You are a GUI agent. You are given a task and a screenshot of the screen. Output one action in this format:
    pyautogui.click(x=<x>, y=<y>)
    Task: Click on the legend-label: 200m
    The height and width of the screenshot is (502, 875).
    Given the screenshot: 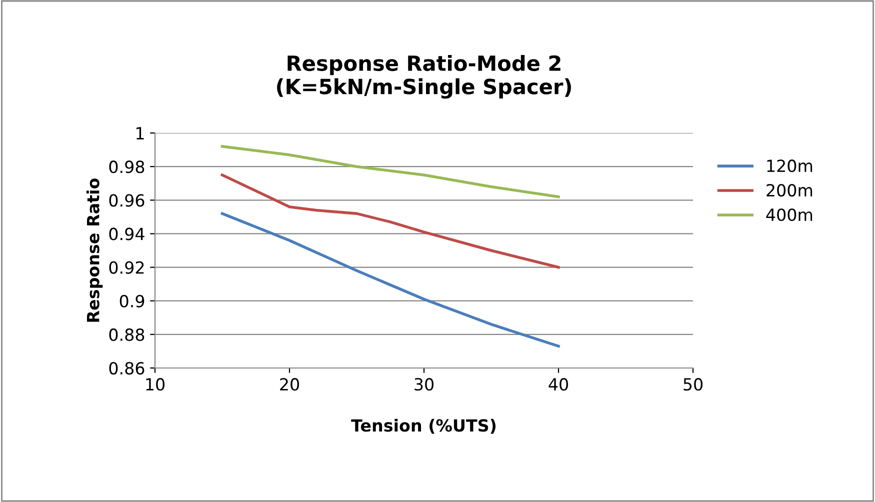 What is the action you would take?
    pyautogui.click(x=789, y=190)
    